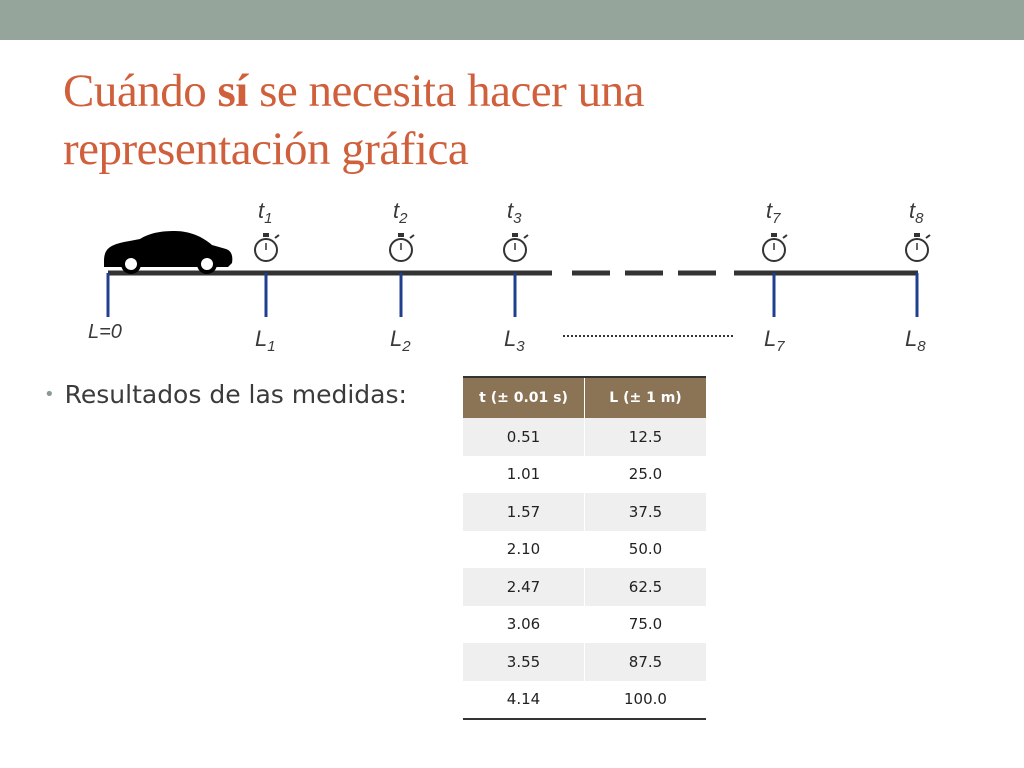 This screenshot has height=768, width=1024. I want to click on bullet-item: • Resultados de las medidas:, so click(225, 394).